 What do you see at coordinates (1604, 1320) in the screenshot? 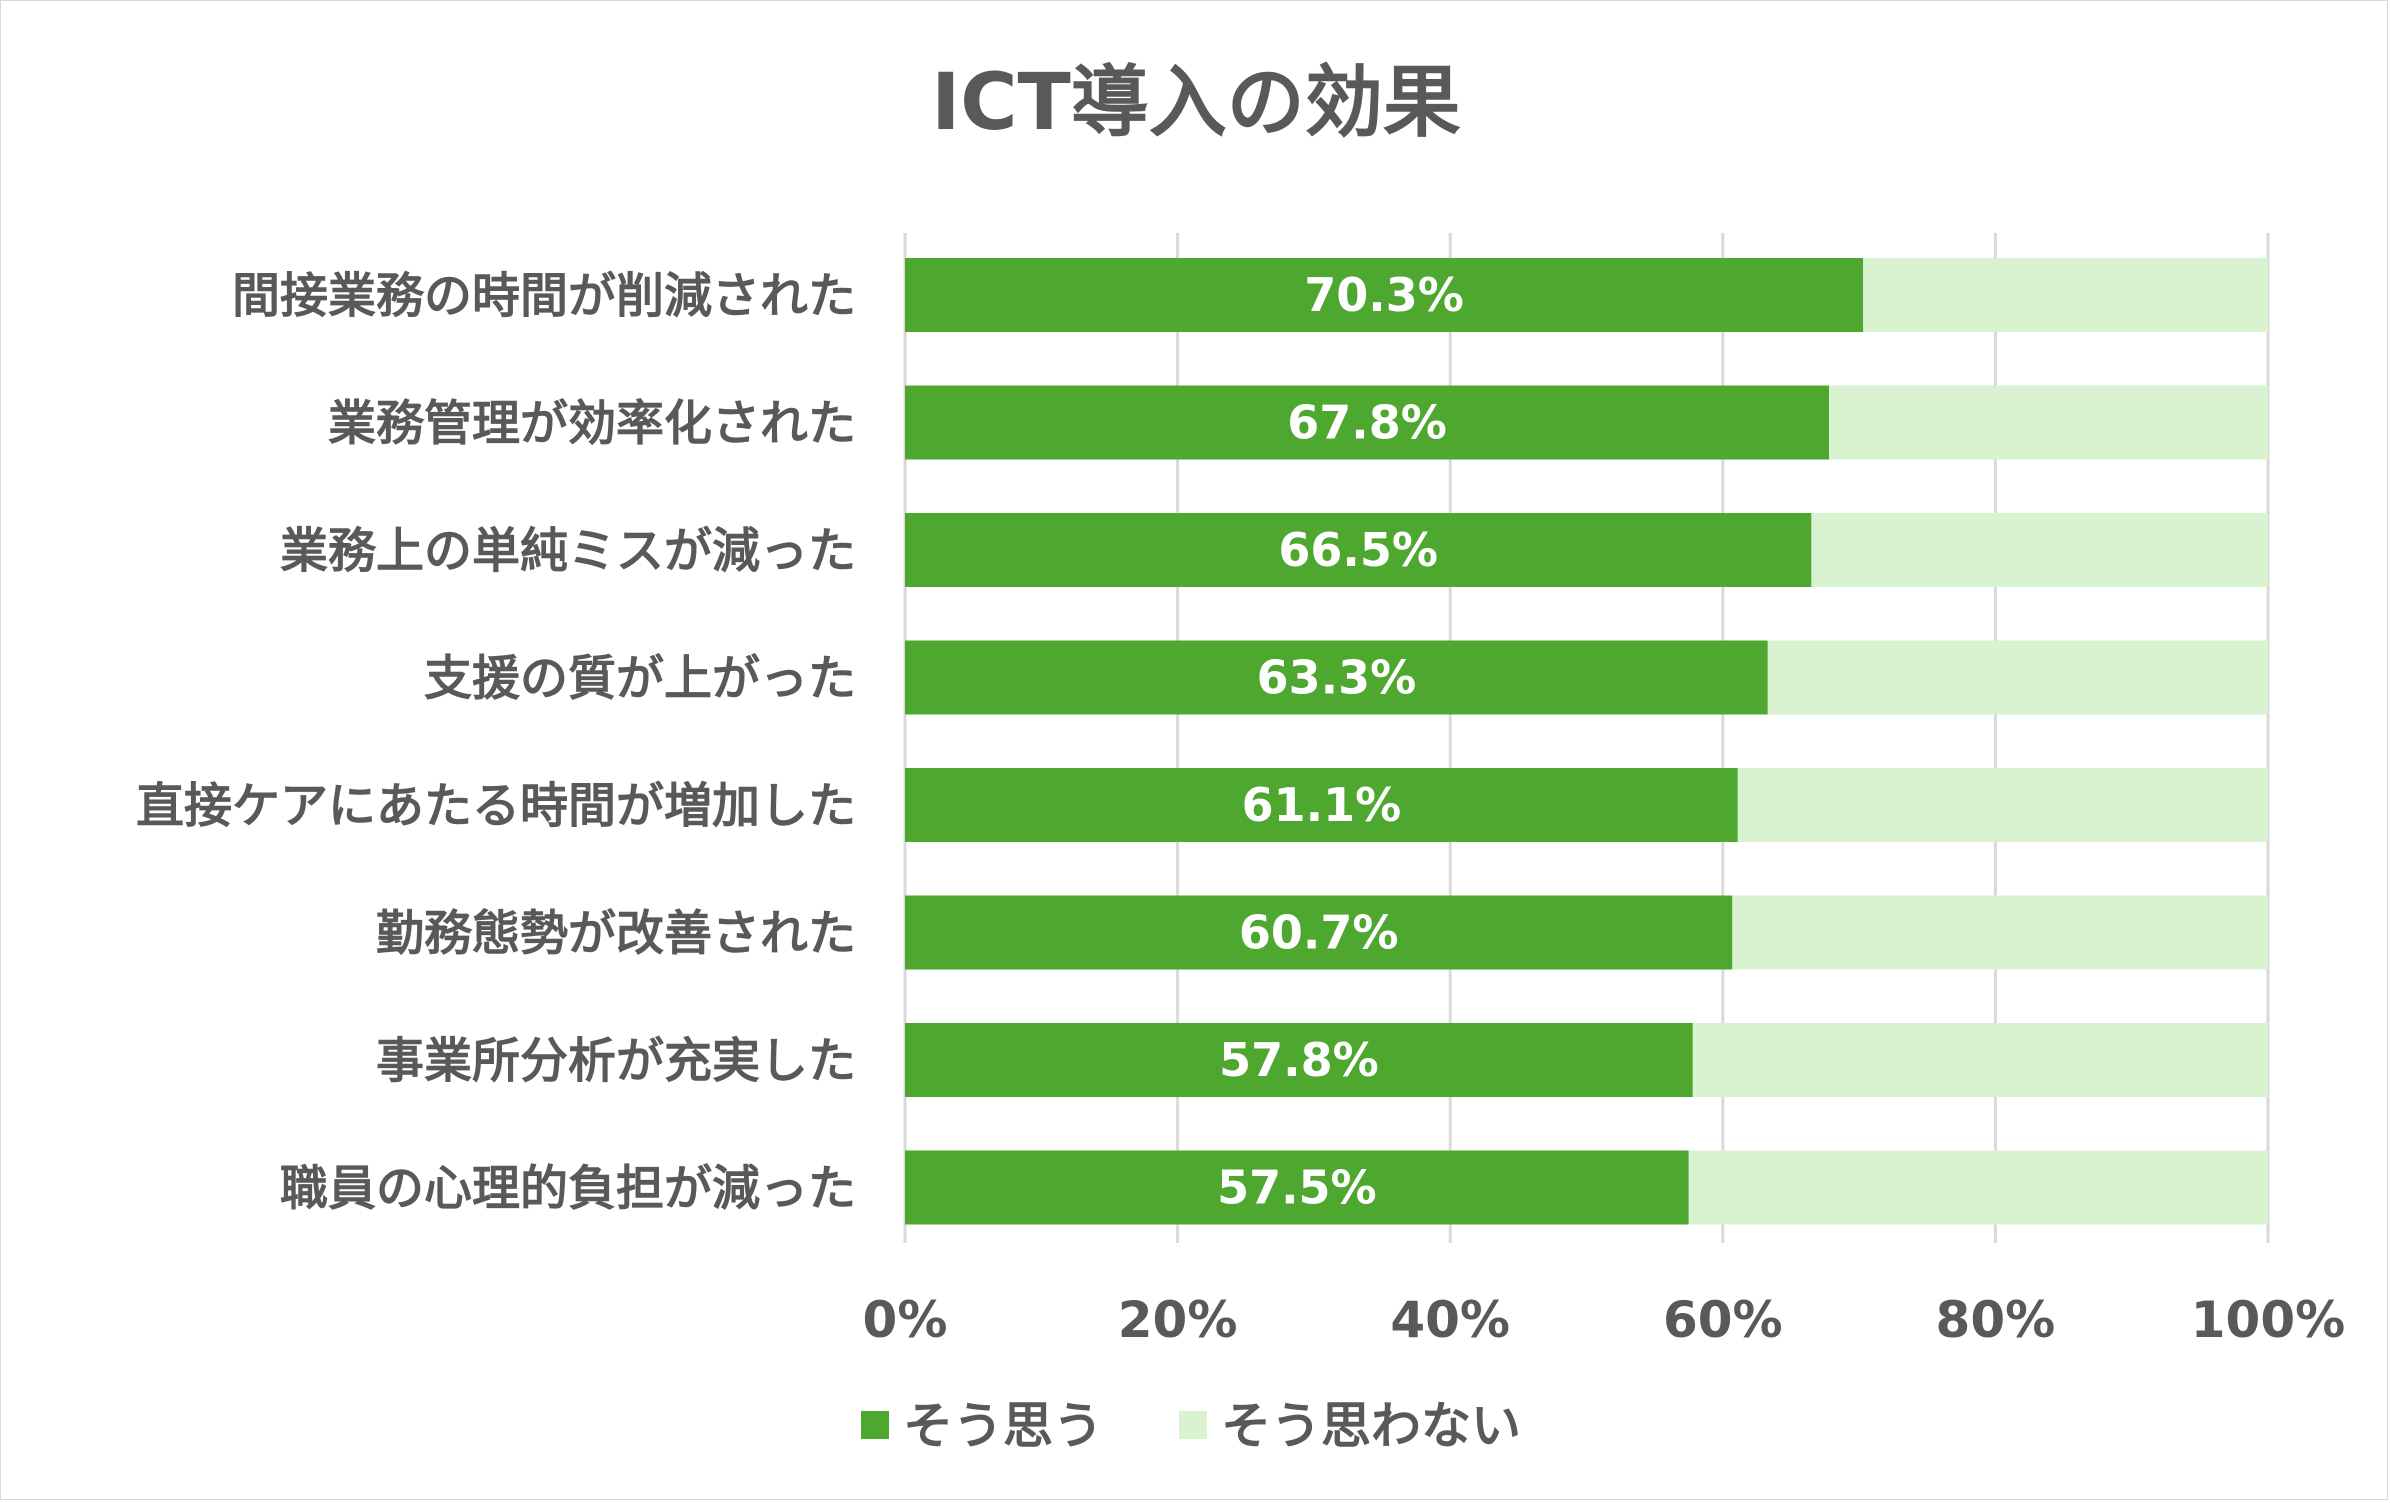
I see `x-axis-tick-labels: 0% 20% 40% 60% 80% 100%` at bounding box center [1604, 1320].